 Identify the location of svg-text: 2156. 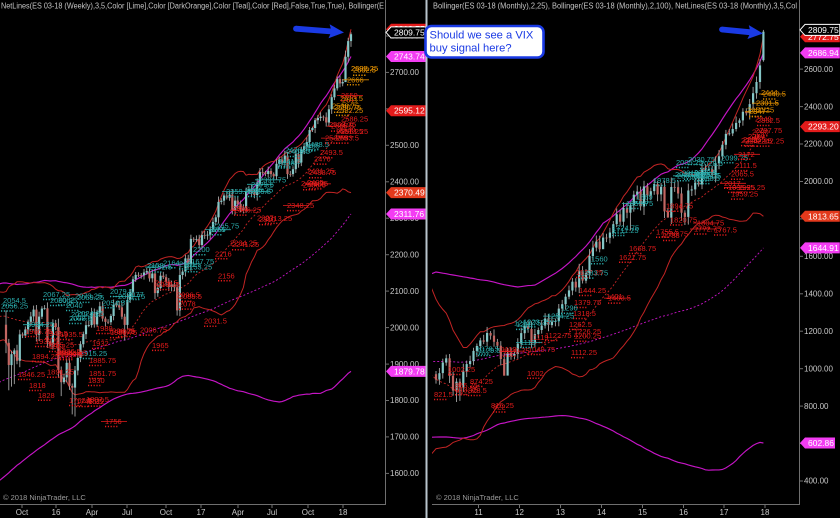
(226, 275).